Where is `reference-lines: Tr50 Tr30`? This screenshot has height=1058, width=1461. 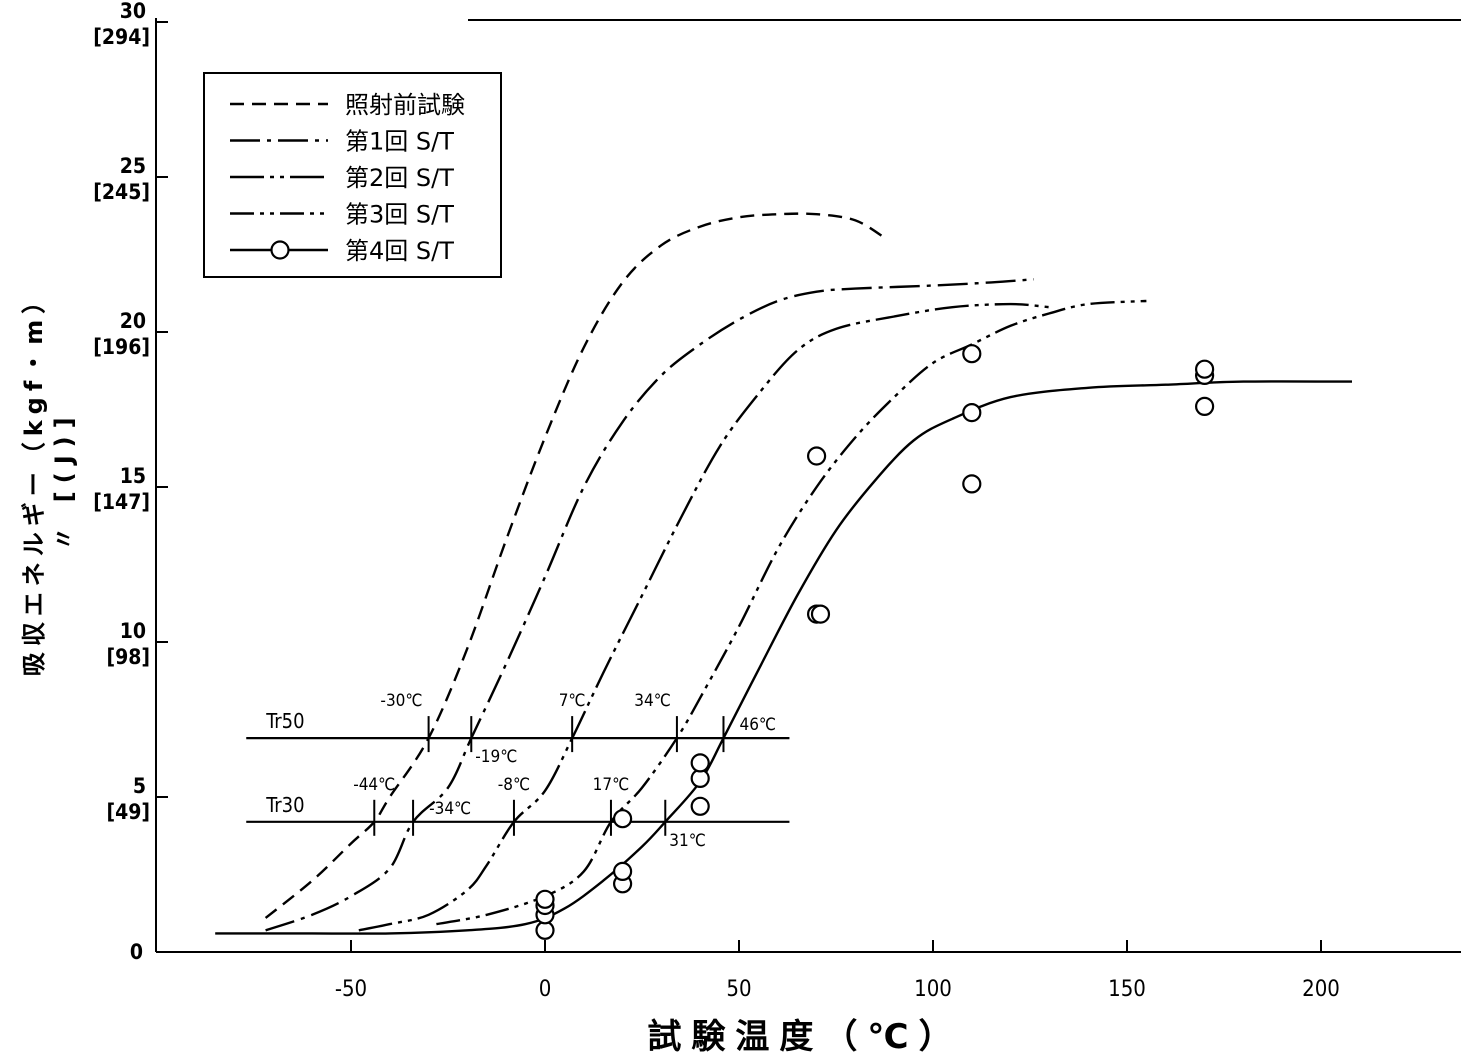
reference-lines: Tr50 Tr30 is located at coordinates (518, 772).